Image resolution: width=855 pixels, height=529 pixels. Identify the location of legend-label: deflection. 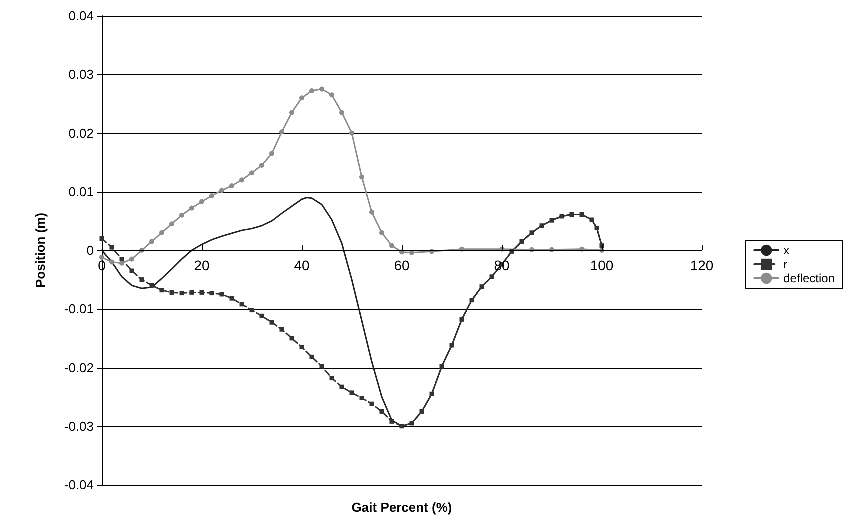
(810, 279).